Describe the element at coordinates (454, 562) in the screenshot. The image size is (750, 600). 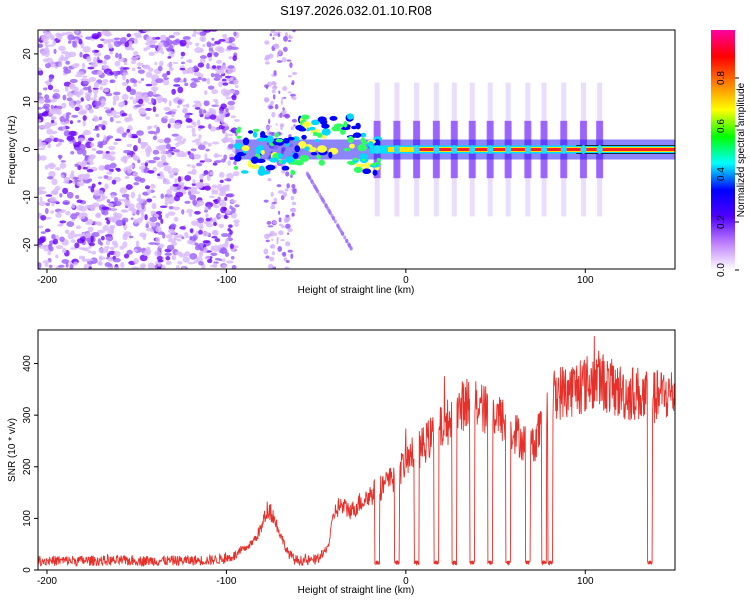
I see `snr-dropout-point` at that location.